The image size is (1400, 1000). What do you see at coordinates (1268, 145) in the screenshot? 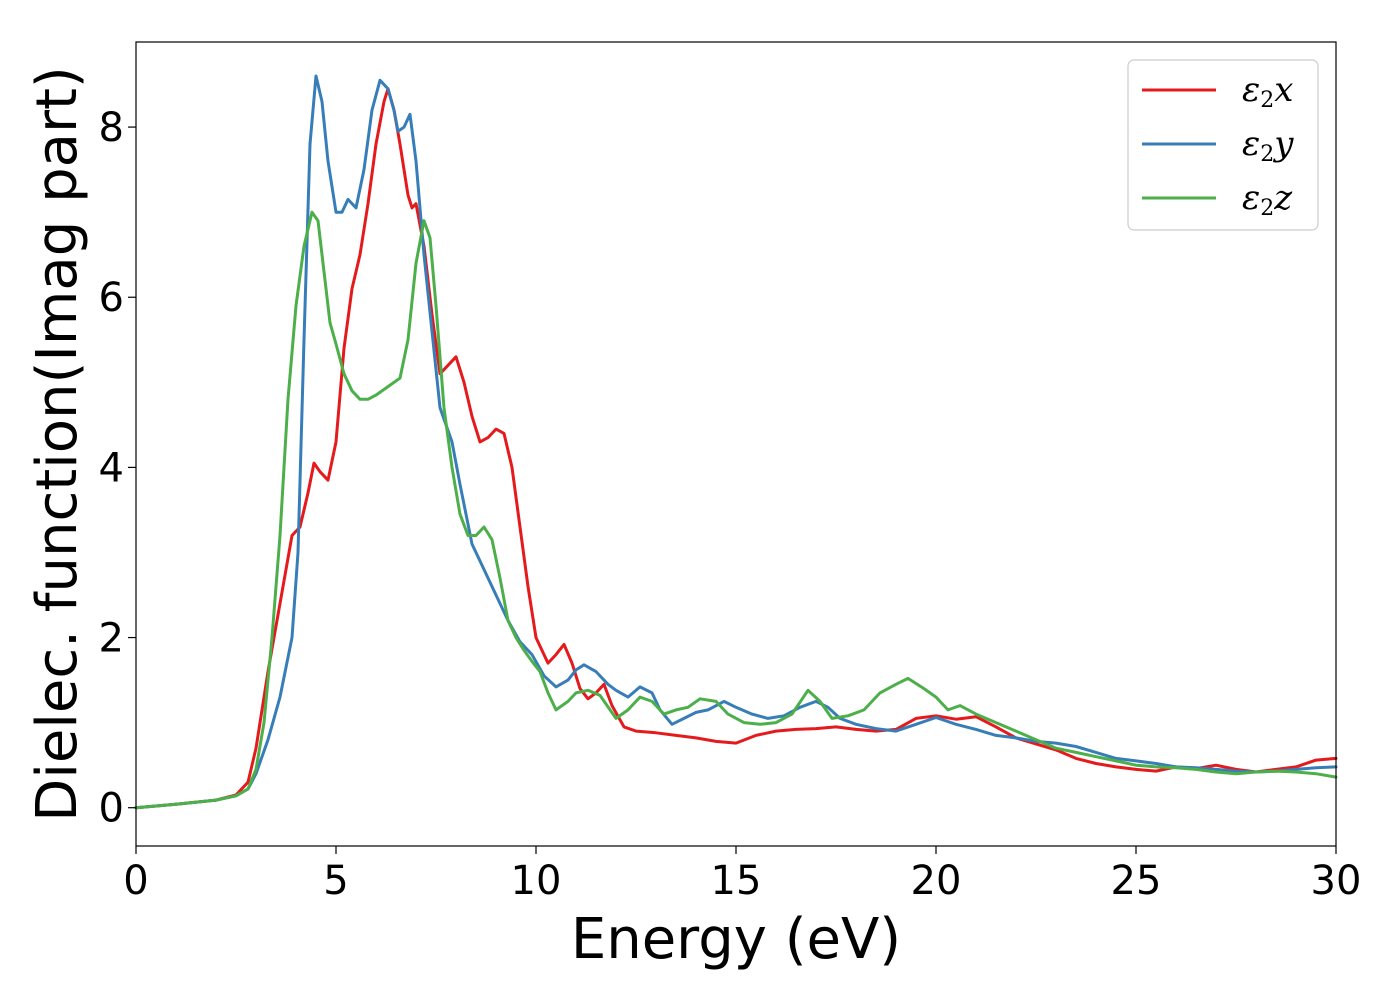
I see `legend-label-y: ε2y` at bounding box center [1268, 145].